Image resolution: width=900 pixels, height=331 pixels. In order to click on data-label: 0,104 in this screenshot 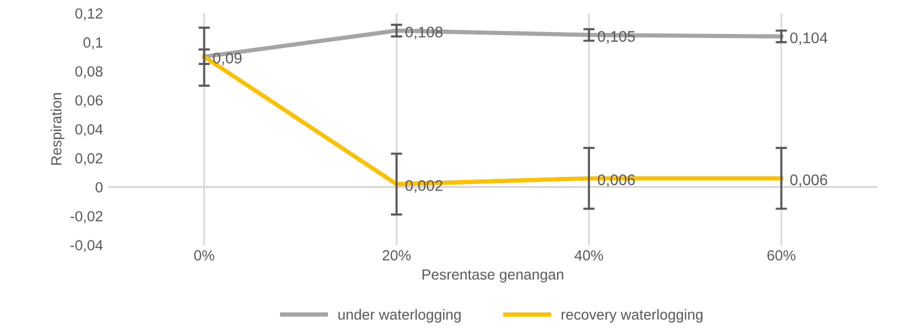, I will do `click(809, 39)`.